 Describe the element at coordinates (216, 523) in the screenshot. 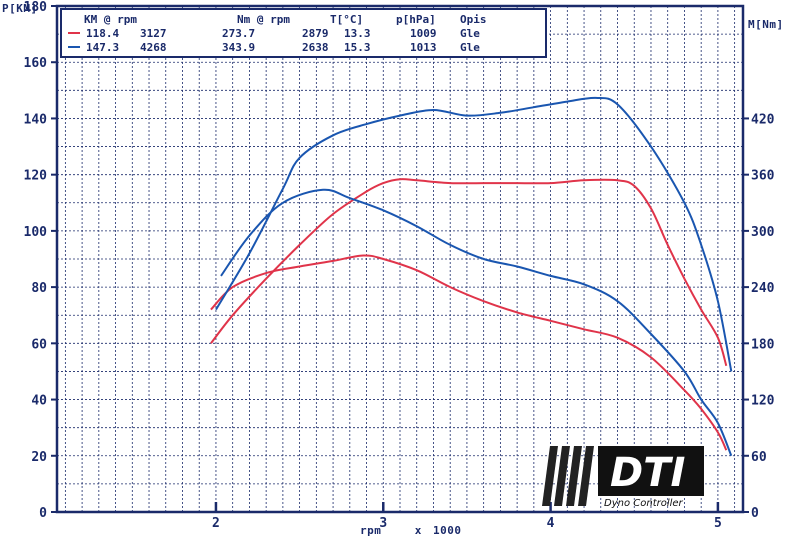

I see `x-tick-label: 2` at that location.